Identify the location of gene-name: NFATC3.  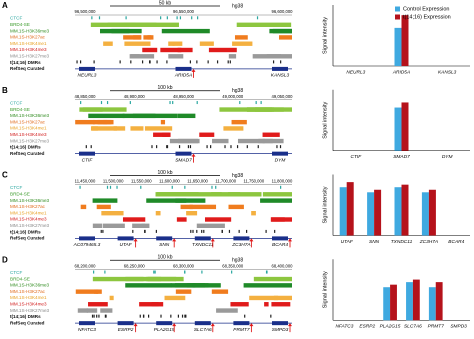
(87, 330).